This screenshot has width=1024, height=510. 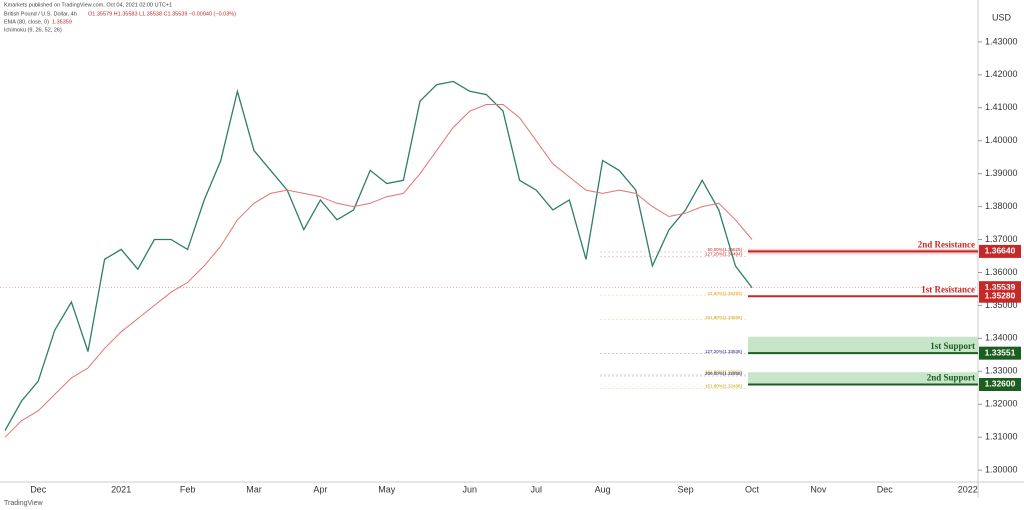 I want to click on level-name: 1st Support, so click(x=952, y=346).